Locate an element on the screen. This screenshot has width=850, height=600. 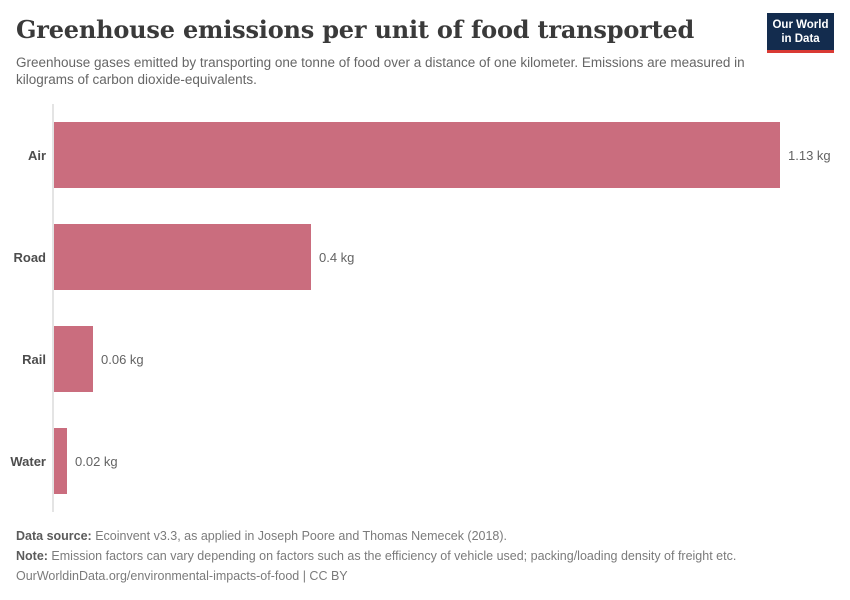
owid-logo-underline is located at coordinates (800, 51).